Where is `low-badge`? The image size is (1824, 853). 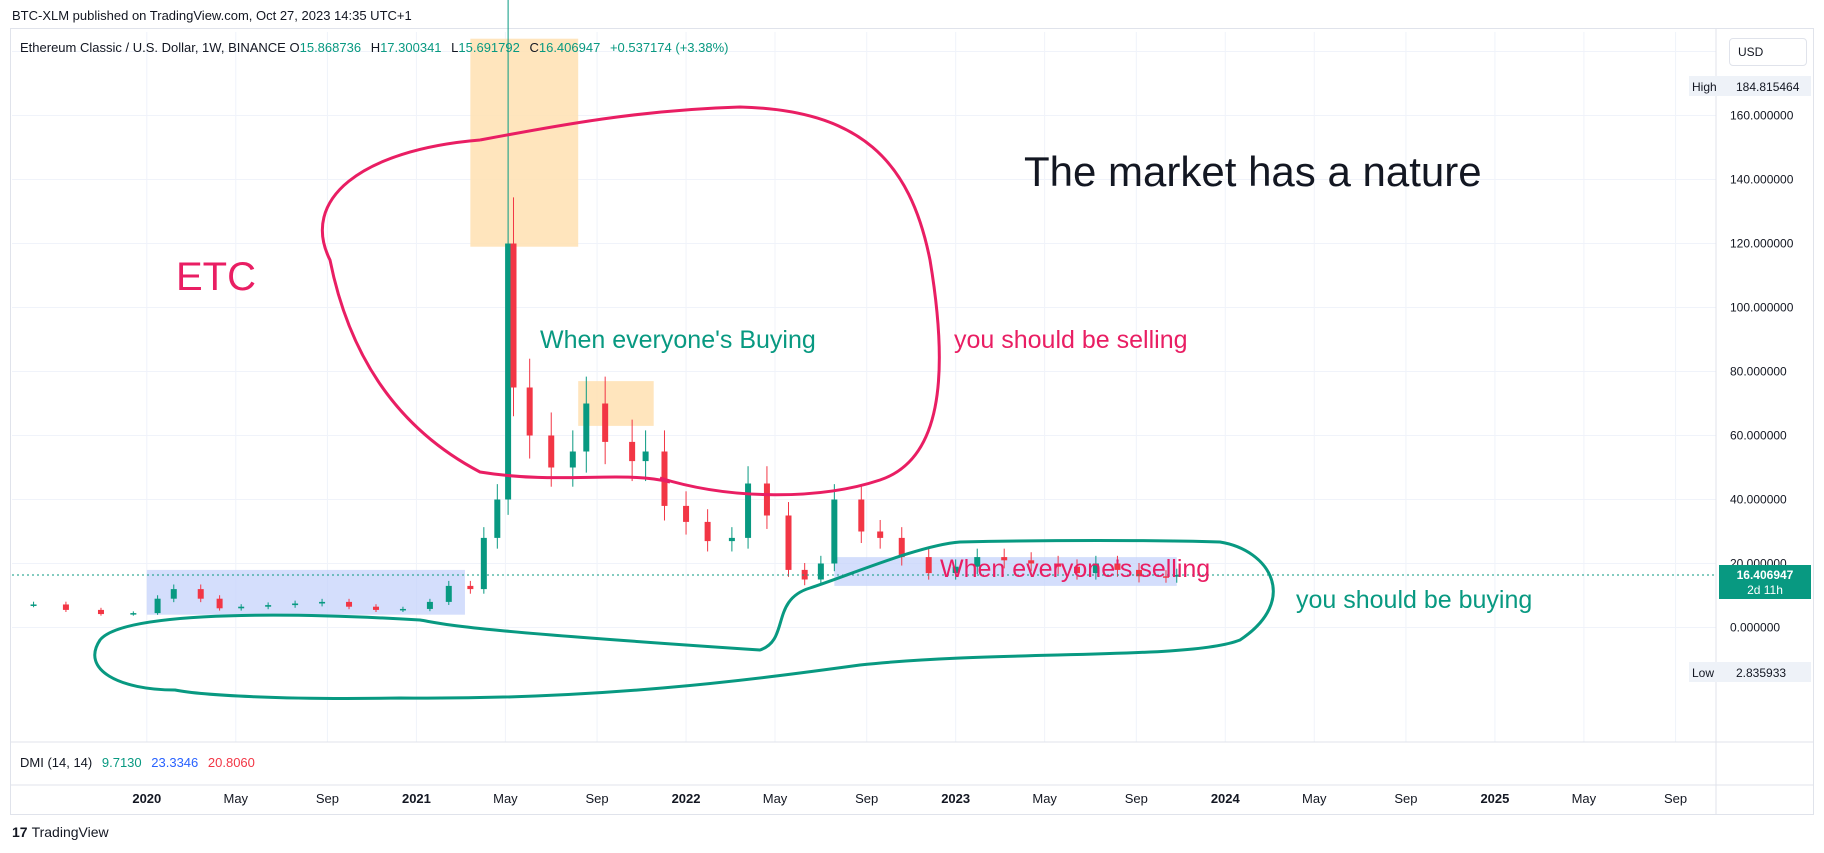 low-badge is located at coordinates (1750, 672).